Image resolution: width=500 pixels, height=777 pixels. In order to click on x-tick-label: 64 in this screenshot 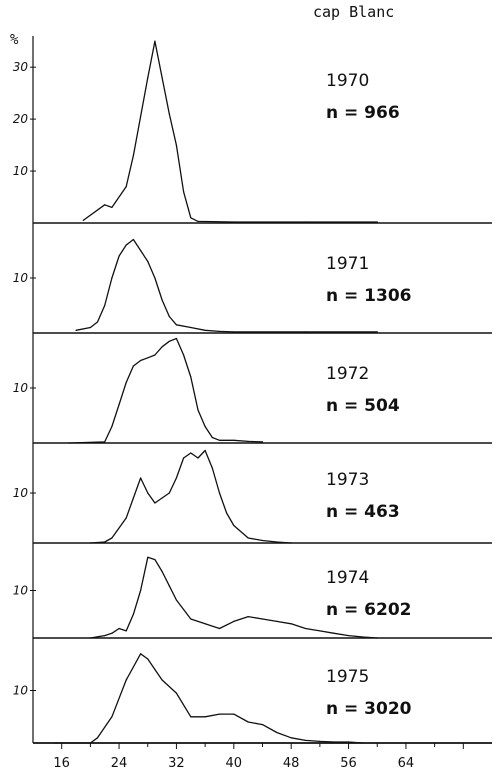, I will do `click(406, 763)`.